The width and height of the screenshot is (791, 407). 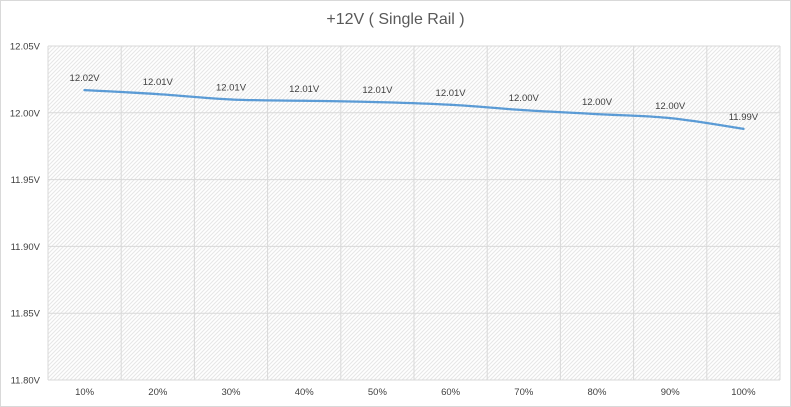 I want to click on y-tick-label: 12.05V, so click(x=25, y=47).